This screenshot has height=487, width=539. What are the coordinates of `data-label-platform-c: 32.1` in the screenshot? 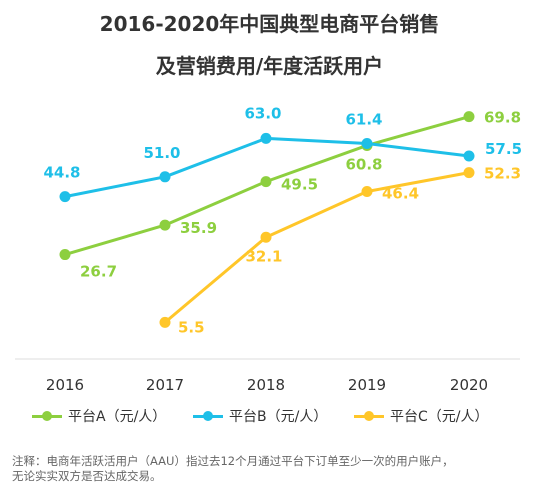 It's located at (263, 256).